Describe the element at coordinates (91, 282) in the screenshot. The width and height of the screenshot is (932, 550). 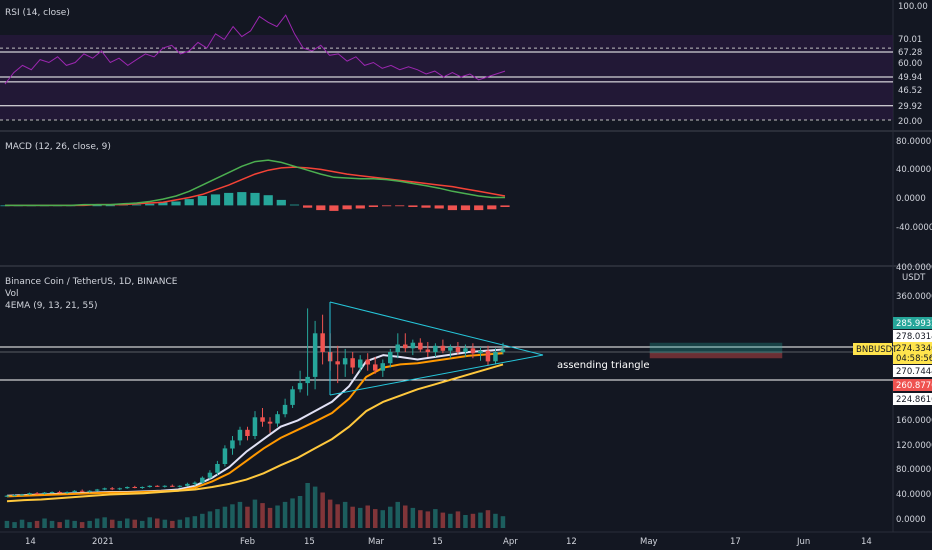
I see `main-title: Binance Coin / TetherUS, 1D, BINANCE` at that location.